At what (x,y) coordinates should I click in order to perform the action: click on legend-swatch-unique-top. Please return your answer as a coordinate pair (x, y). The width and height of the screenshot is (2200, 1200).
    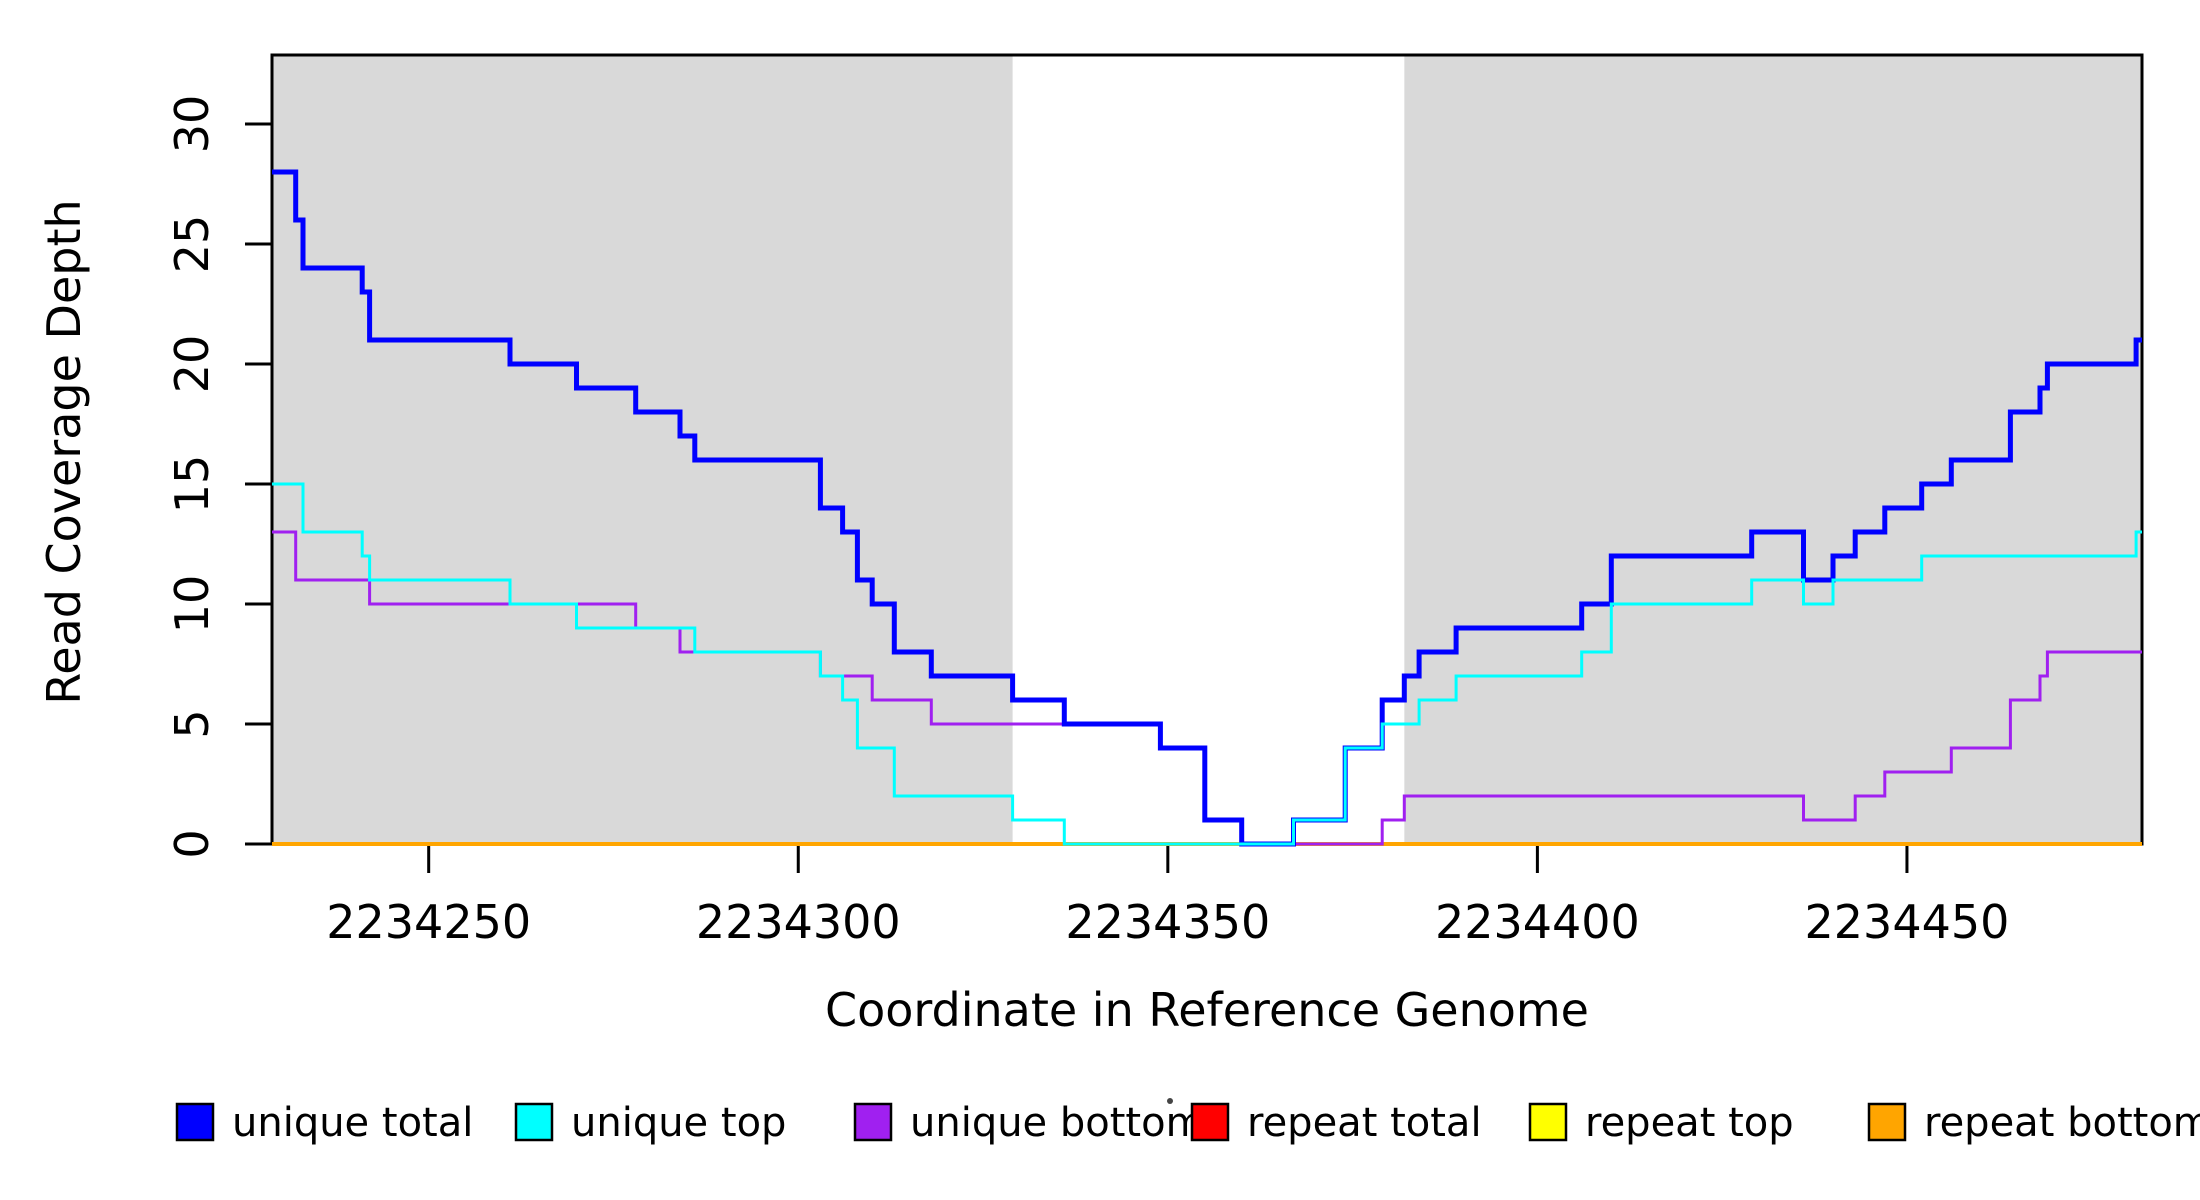
    Looking at the image, I should click on (534, 1122).